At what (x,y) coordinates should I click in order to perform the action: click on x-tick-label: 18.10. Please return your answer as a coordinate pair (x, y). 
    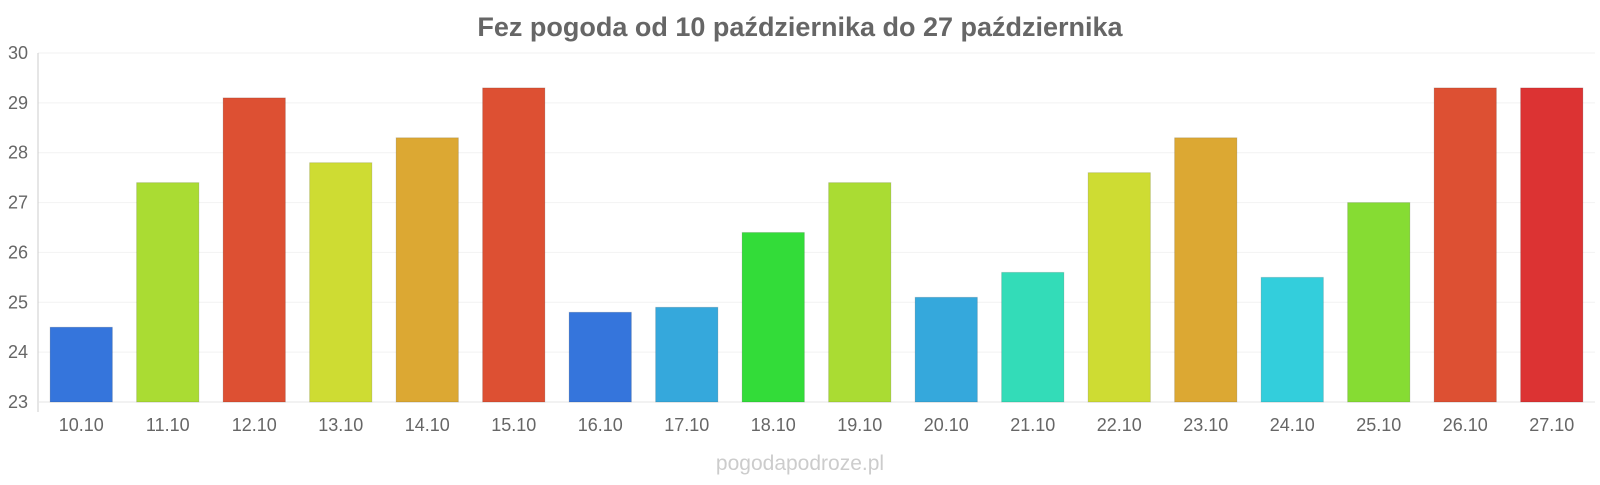
    Looking at the image, I should click on (773, 425).